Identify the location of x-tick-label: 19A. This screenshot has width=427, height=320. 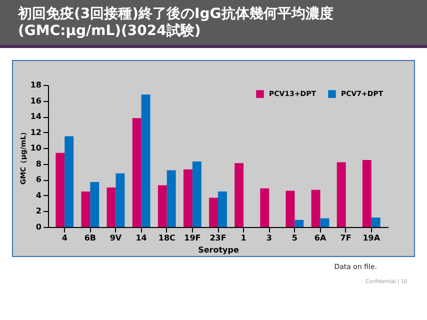
(371, 238).